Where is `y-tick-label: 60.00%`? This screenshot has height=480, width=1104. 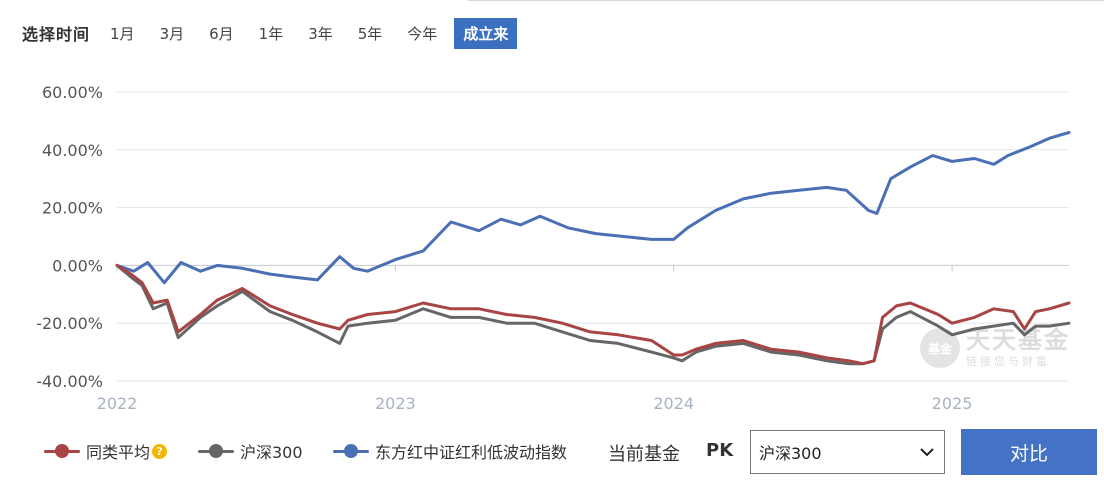 y-tick-label: 60.00% is located at coordinates (72, 92).